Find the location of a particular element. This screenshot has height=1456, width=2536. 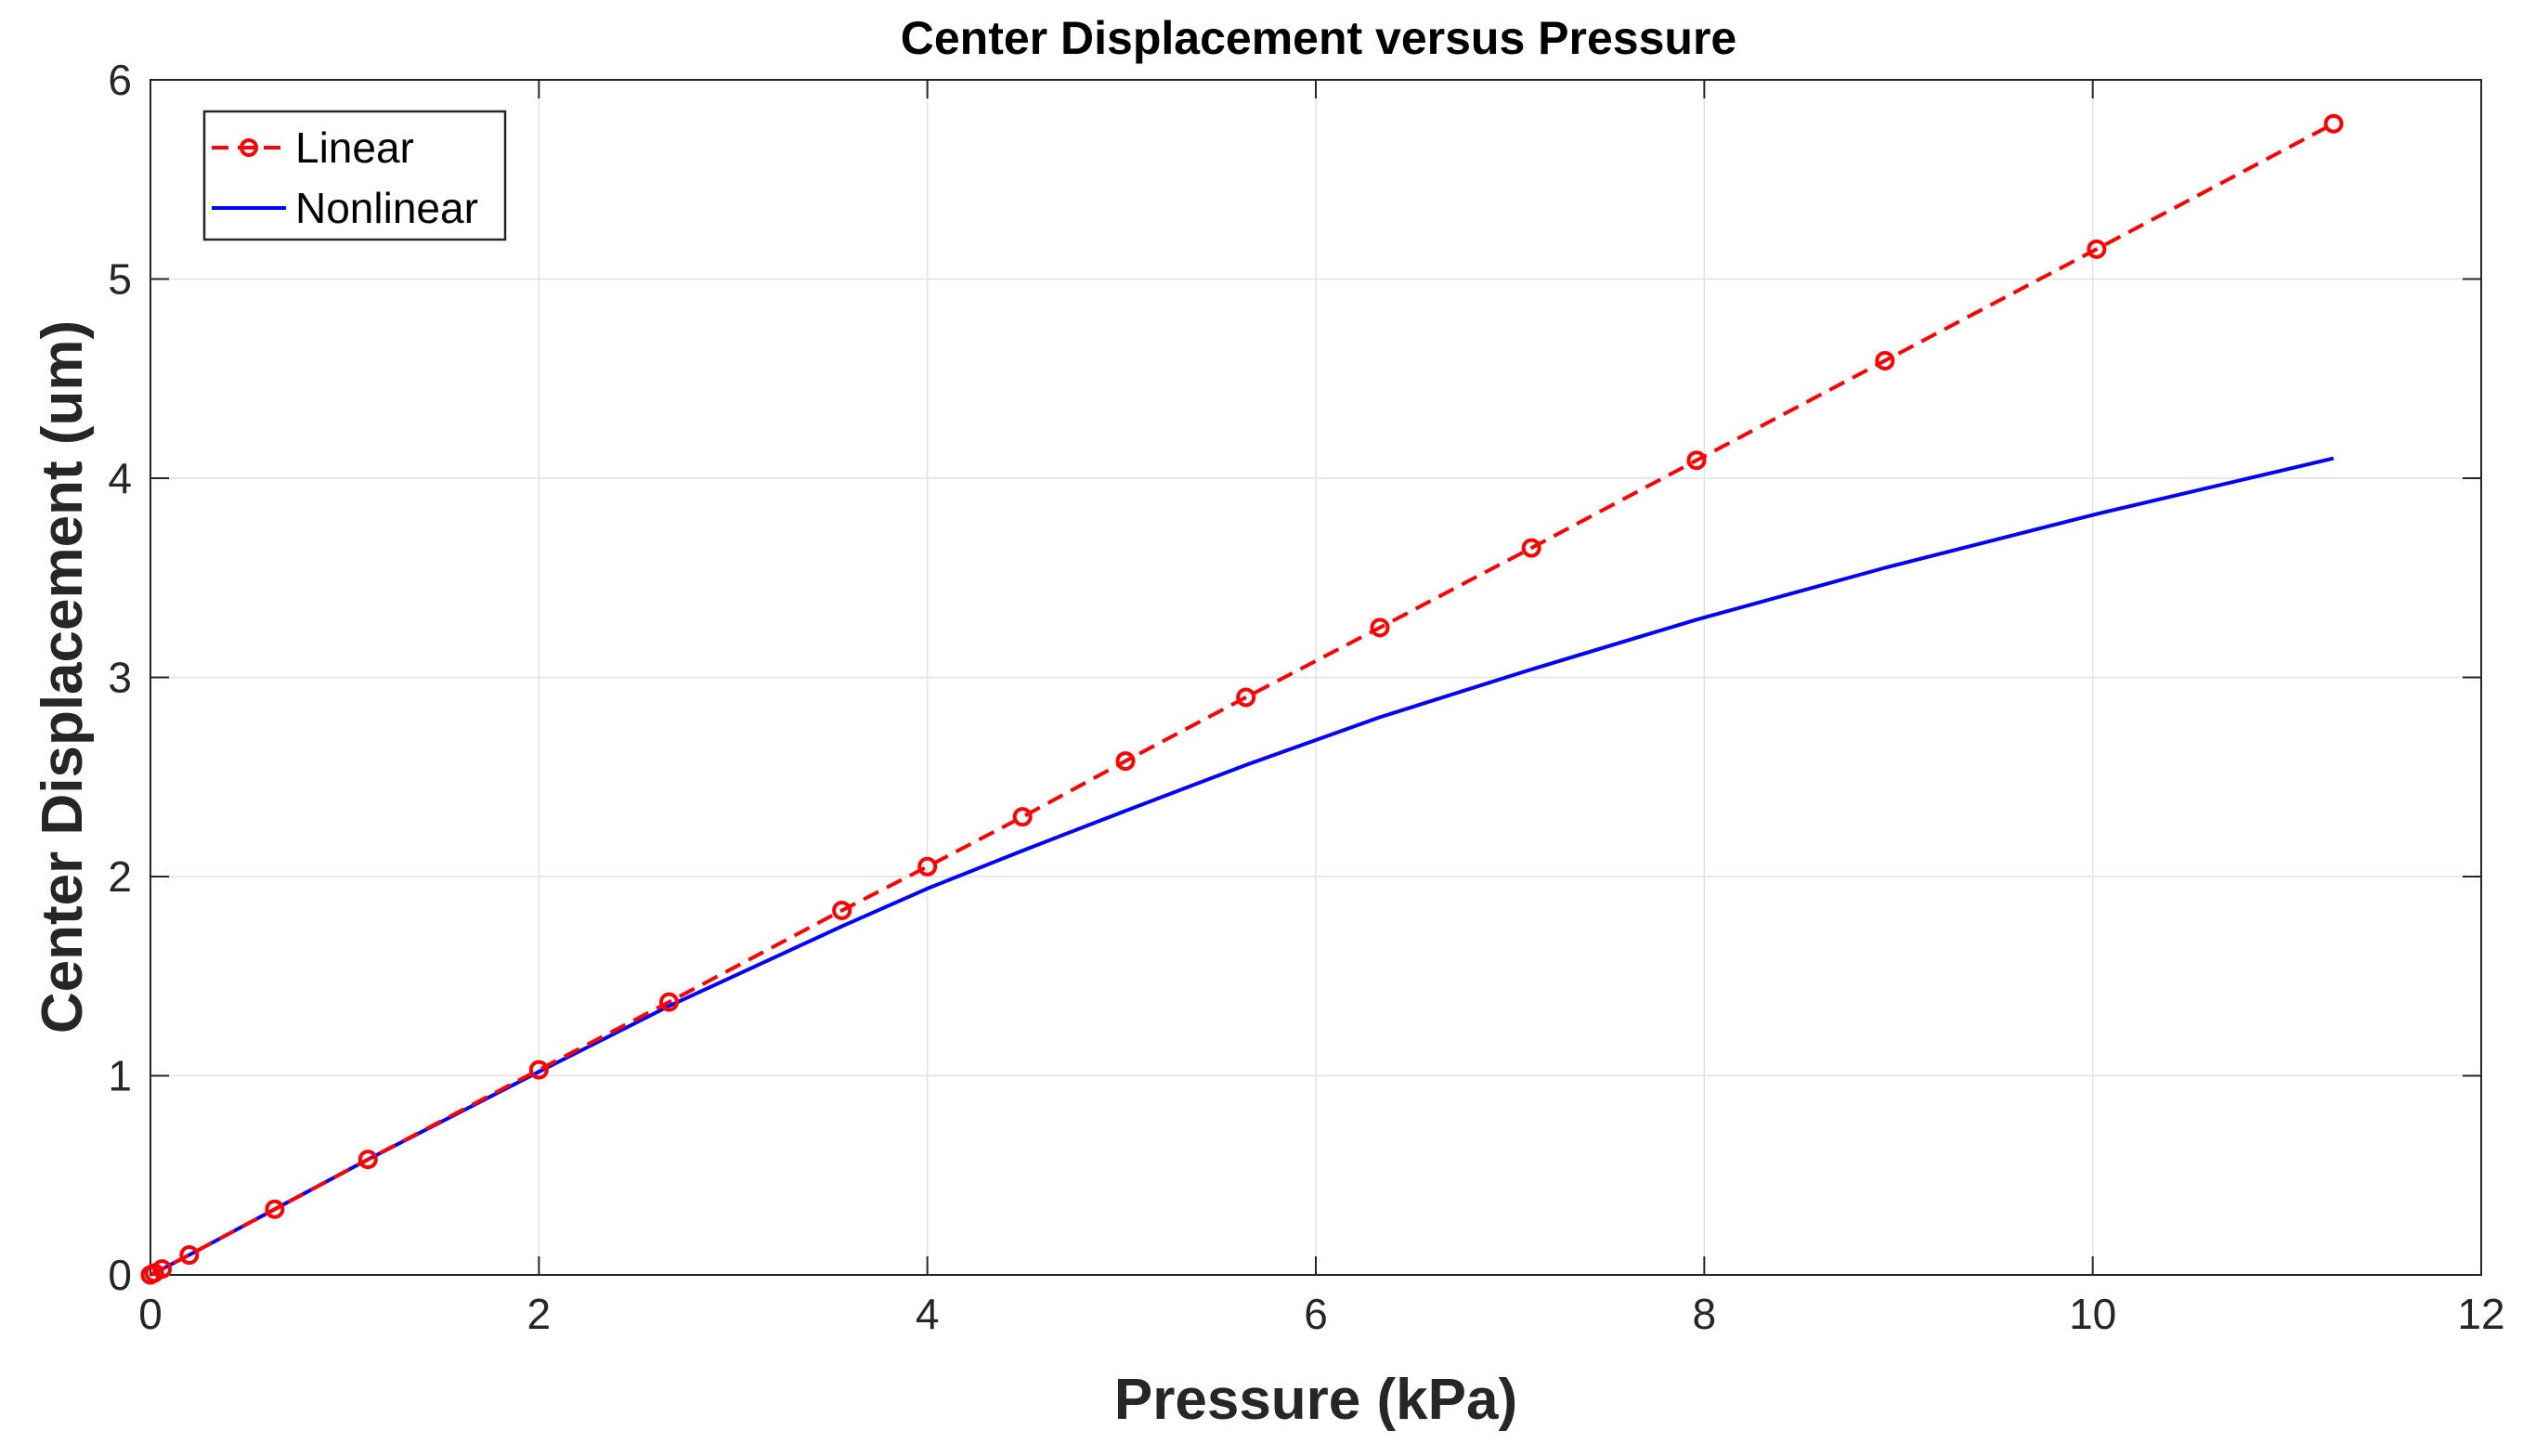

x-tick-label: 10 is located at coordinates (2092, 1314).